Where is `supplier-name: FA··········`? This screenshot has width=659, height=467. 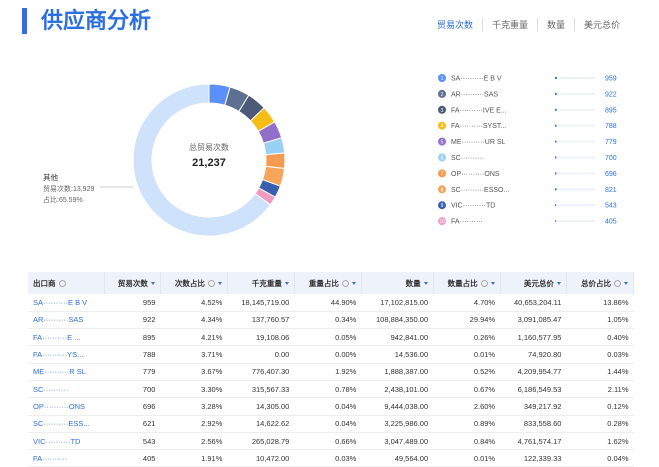
supplier-name: FA·········· is located at coordinates (66, 458).